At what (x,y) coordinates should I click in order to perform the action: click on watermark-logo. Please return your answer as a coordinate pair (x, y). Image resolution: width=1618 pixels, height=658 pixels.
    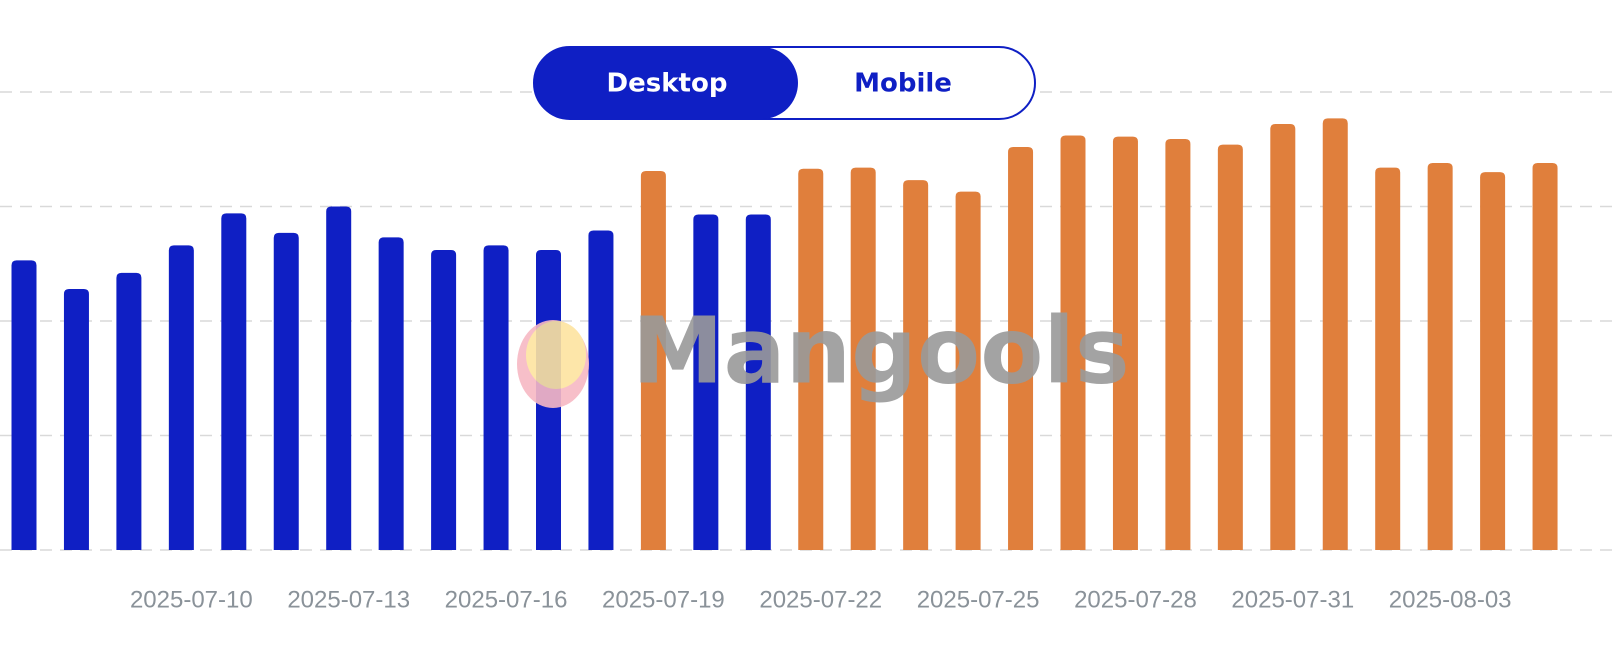
    Looking at the image, I should click on (556, 355).